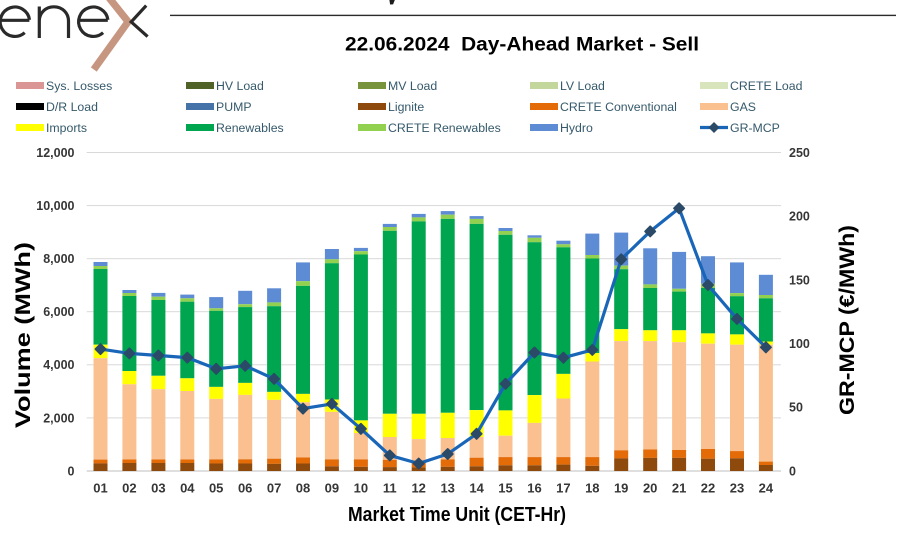 This screenshot has width=906, height=557. Describe the element at coordinates (58, 365) in the screenshot. I see `svg-text: 4,000` at that location.